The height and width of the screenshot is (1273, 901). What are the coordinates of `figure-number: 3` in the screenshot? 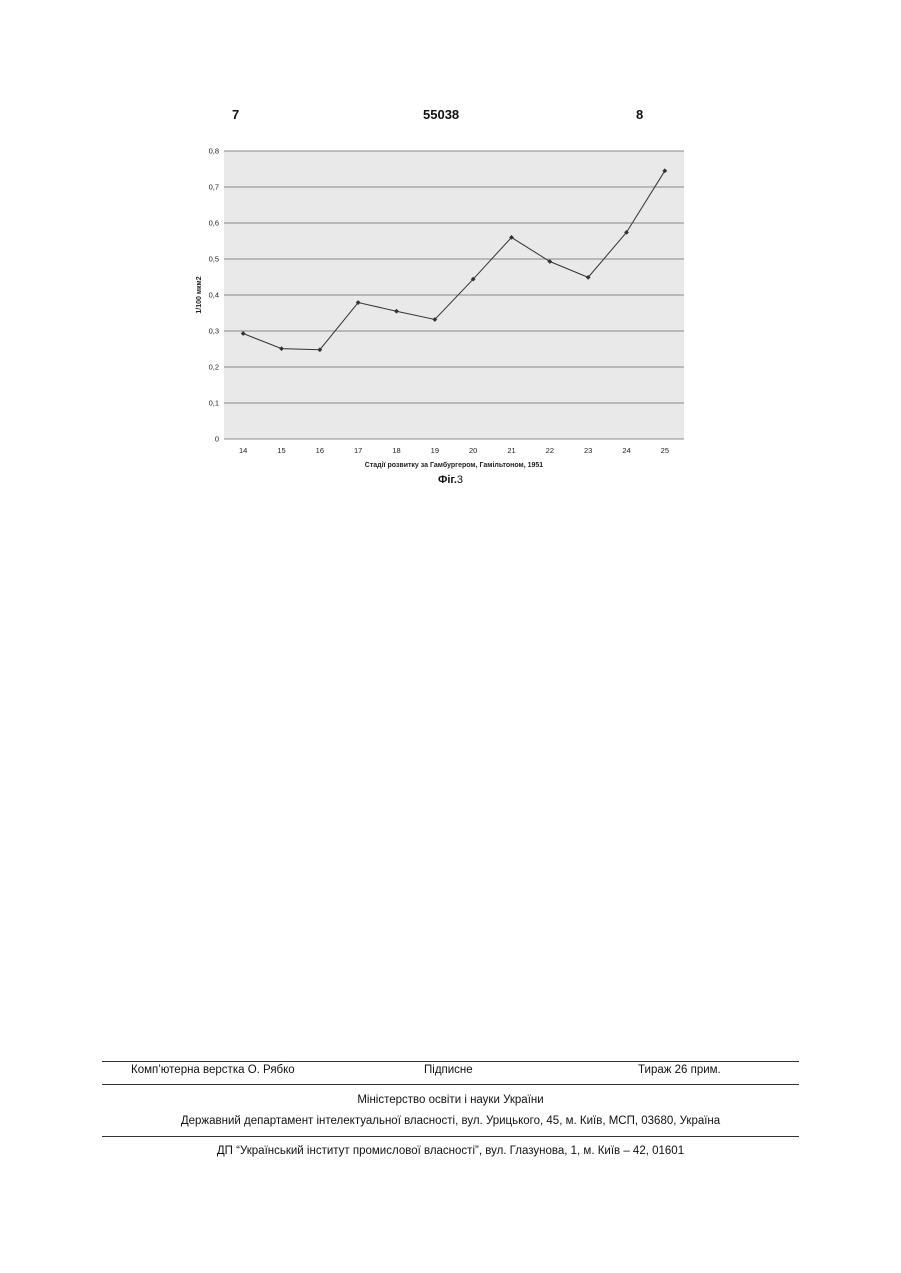 It's located at (460, 480).